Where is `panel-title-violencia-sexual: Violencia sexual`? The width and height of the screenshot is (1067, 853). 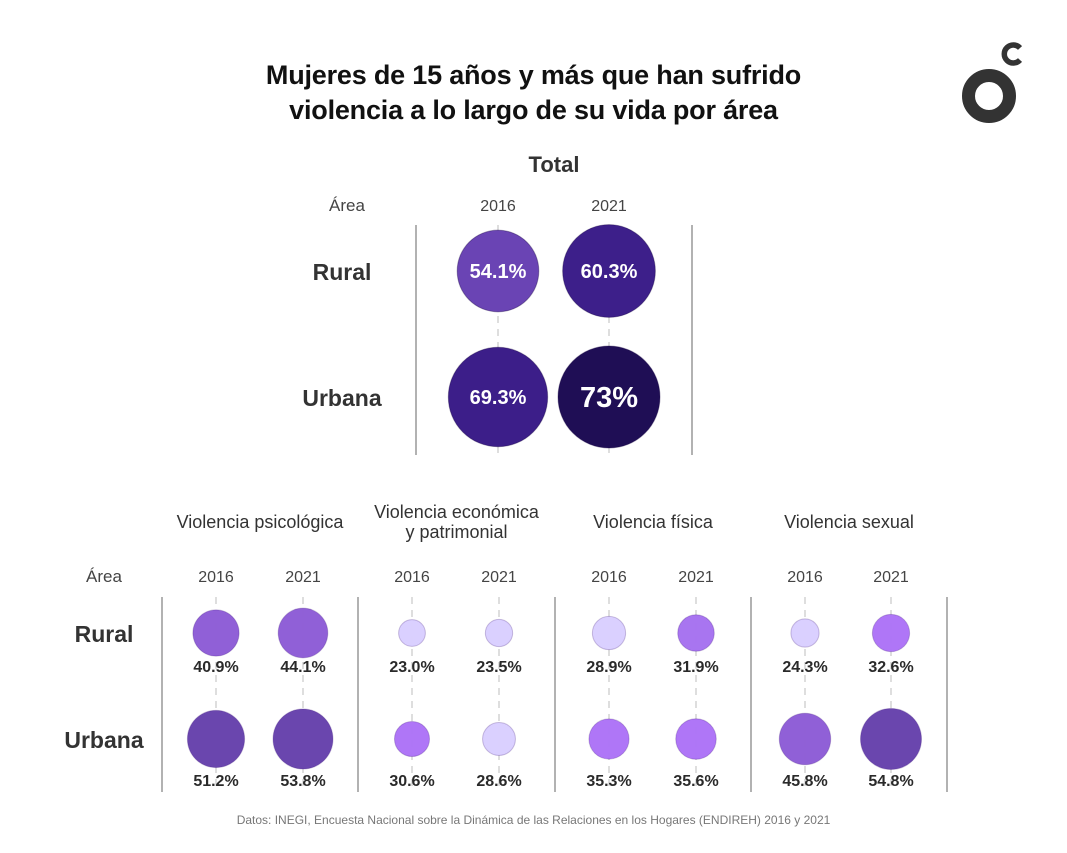
panel-title-violencia-sexual: Violencia sexual is located at coordinates (849, 522).